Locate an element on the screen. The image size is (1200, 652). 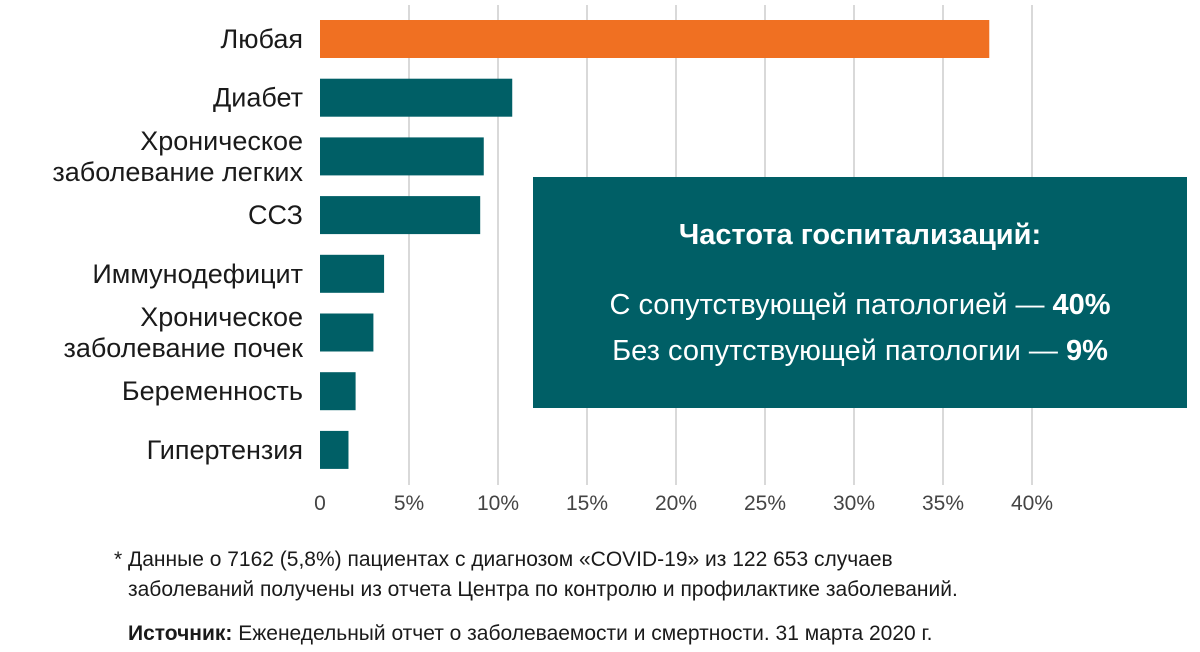
x-tick-label: 35% is located at coordinates (943, 503).